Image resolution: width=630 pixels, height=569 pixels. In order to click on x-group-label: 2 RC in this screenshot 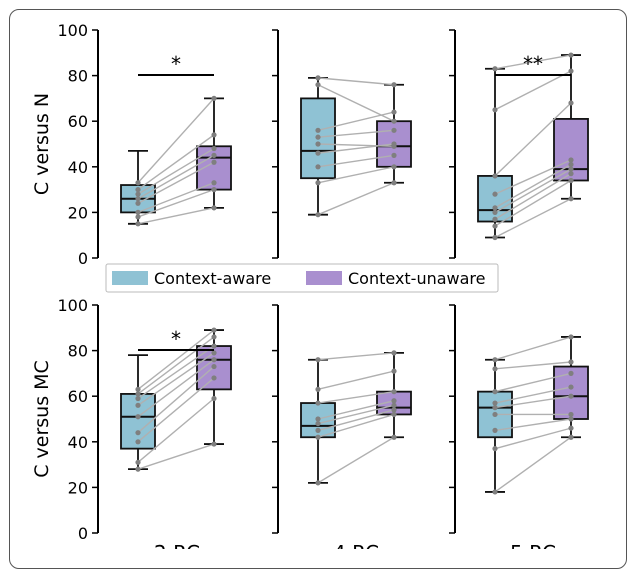, I will do `click(177, 545)`.